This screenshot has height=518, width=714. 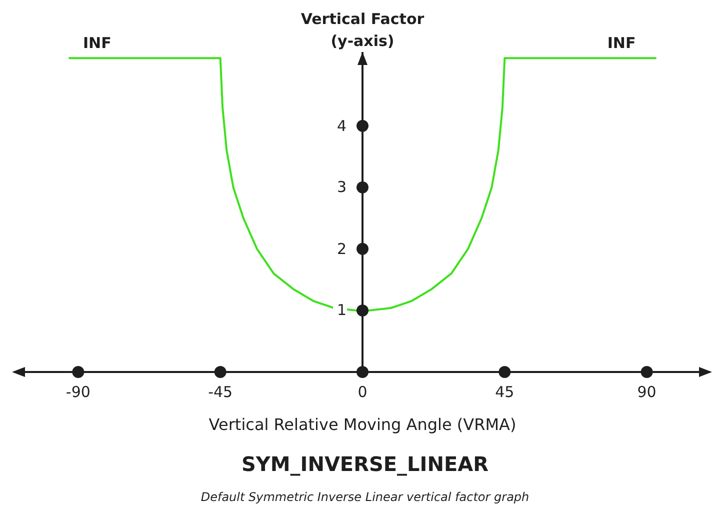 I want to click on y-tick-label: 2, so click(x=339, y=248).